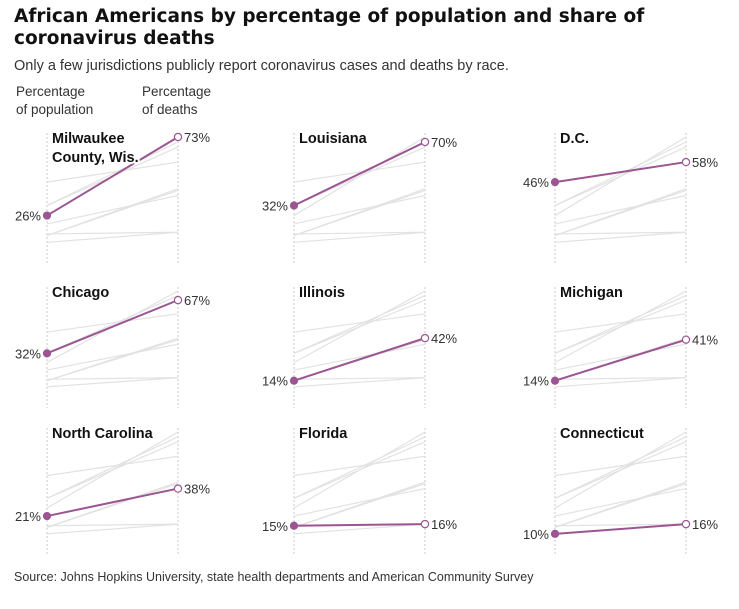 The width and height of the screenshot is (739, 609). What do you see at coordinates (54, 101) in the screenshot?
I see `column-label-population: Percentage of population` at bounding box center [54, 101].